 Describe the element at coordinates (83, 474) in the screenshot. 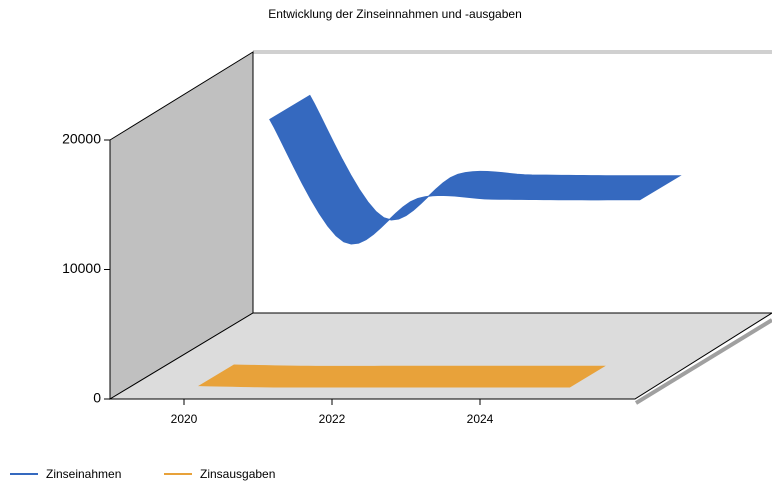

I see `legend-label: Zinseinahmen` at that location.